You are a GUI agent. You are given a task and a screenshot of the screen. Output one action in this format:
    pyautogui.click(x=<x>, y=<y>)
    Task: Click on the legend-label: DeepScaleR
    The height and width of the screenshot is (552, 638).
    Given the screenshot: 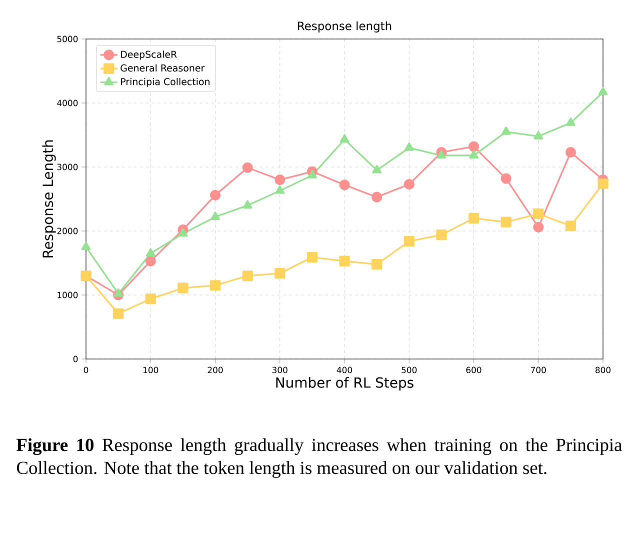 What is the action you would take?
    pyautogui.click(x=149, y=55)
    